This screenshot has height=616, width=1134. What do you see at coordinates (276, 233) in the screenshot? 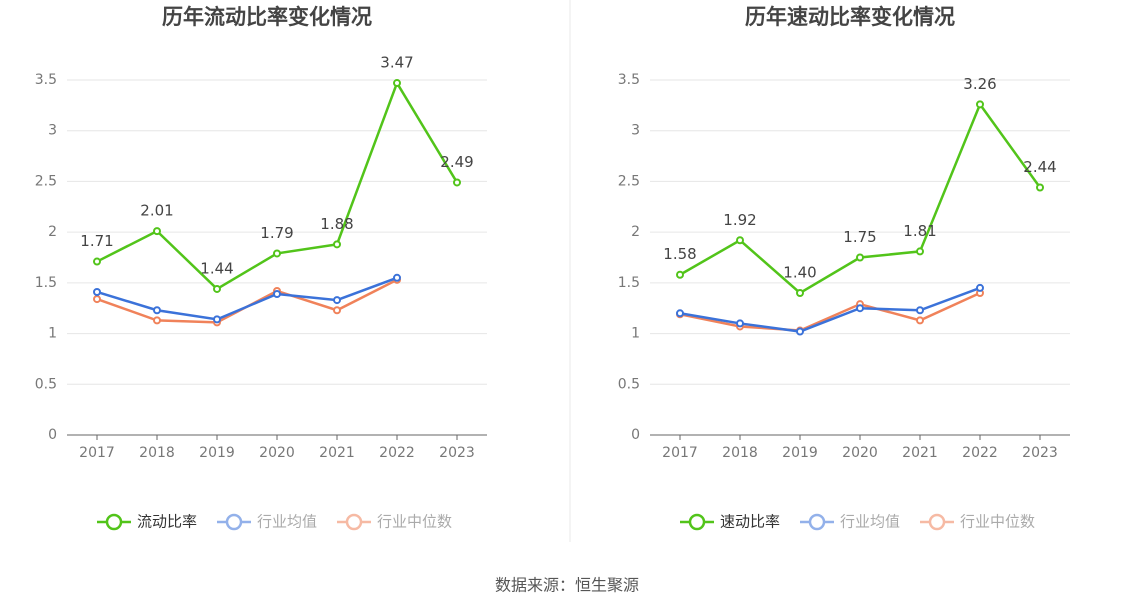
I see `data-label: 1.79` at bounding box center [276, 233].